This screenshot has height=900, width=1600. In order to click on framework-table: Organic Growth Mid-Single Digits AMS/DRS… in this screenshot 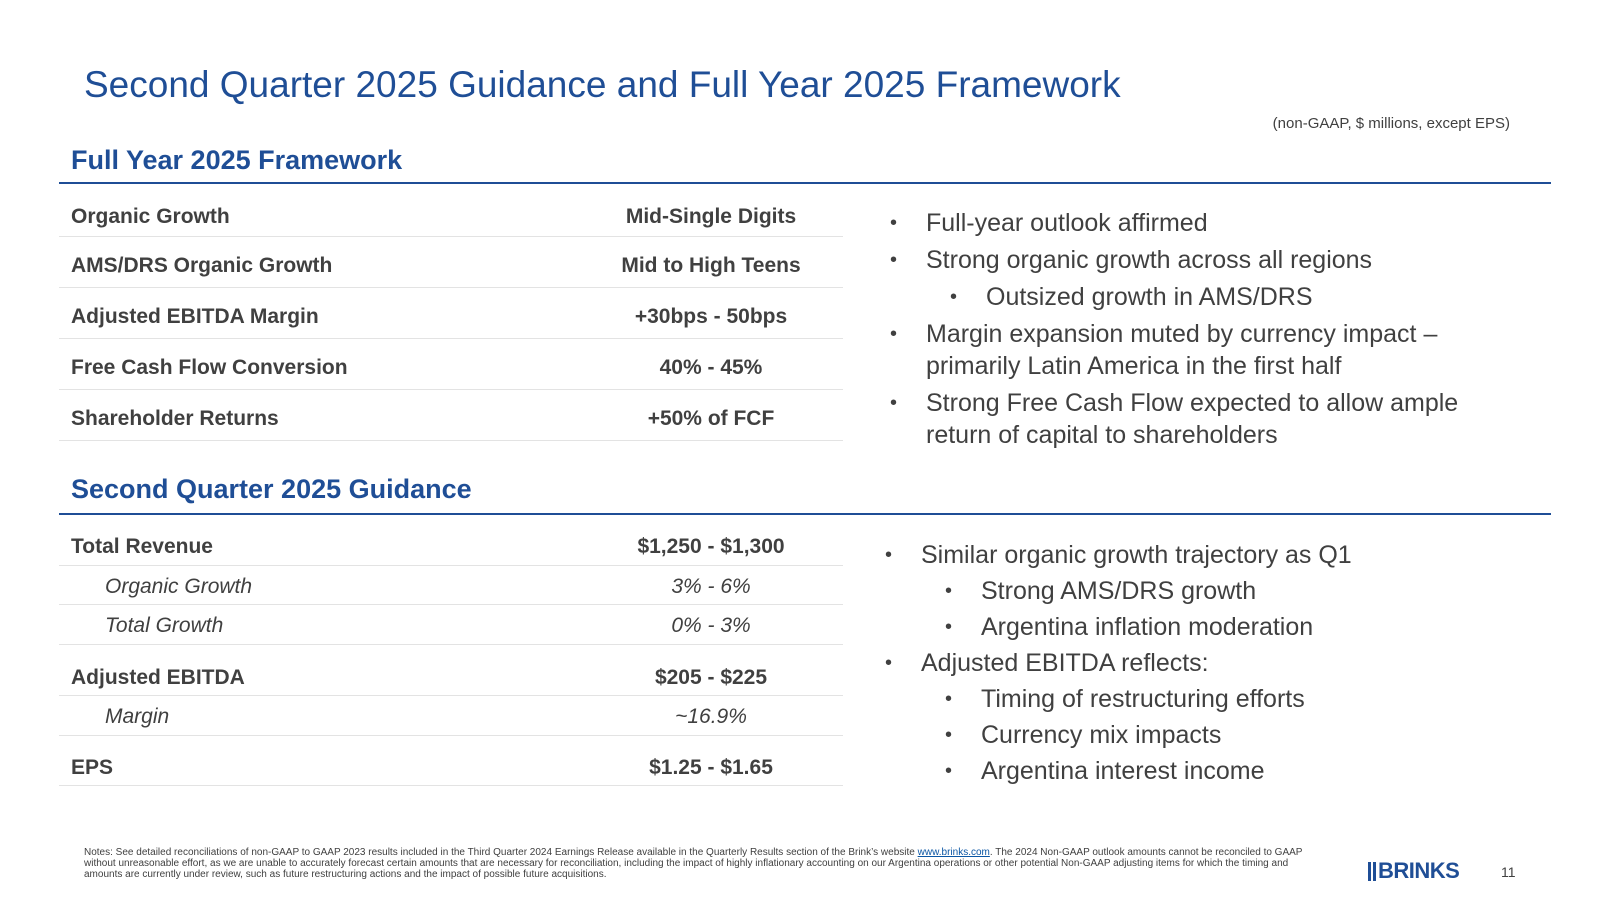, I will do `click(451, 314)`.